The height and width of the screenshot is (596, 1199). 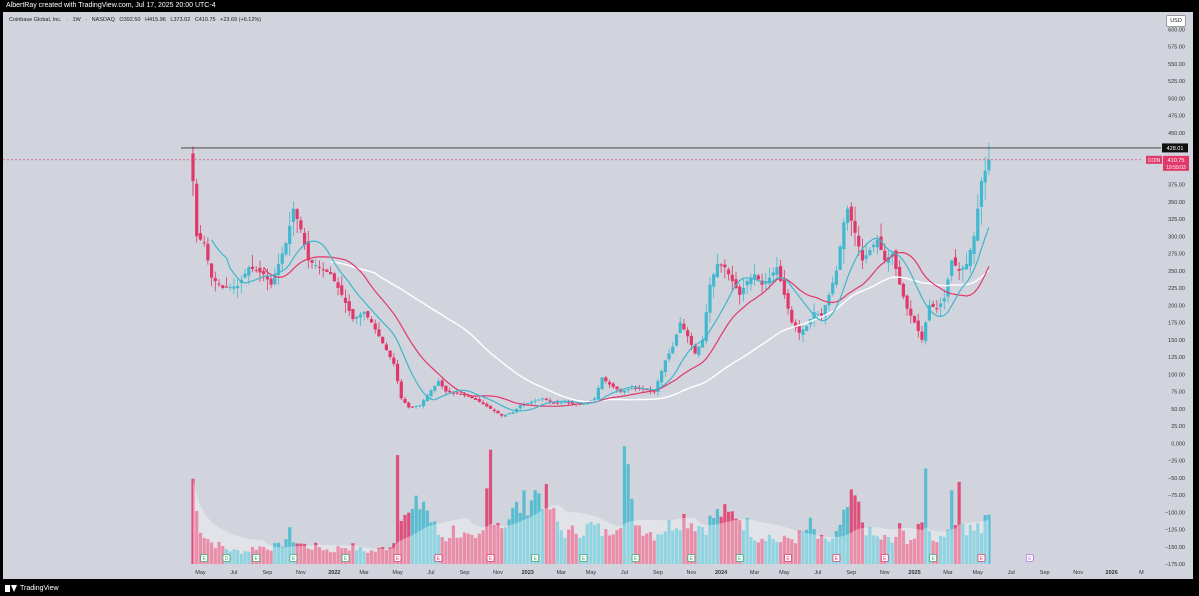 I want to click on tradingview-logo: TradingView, so click(x=32, y=588).